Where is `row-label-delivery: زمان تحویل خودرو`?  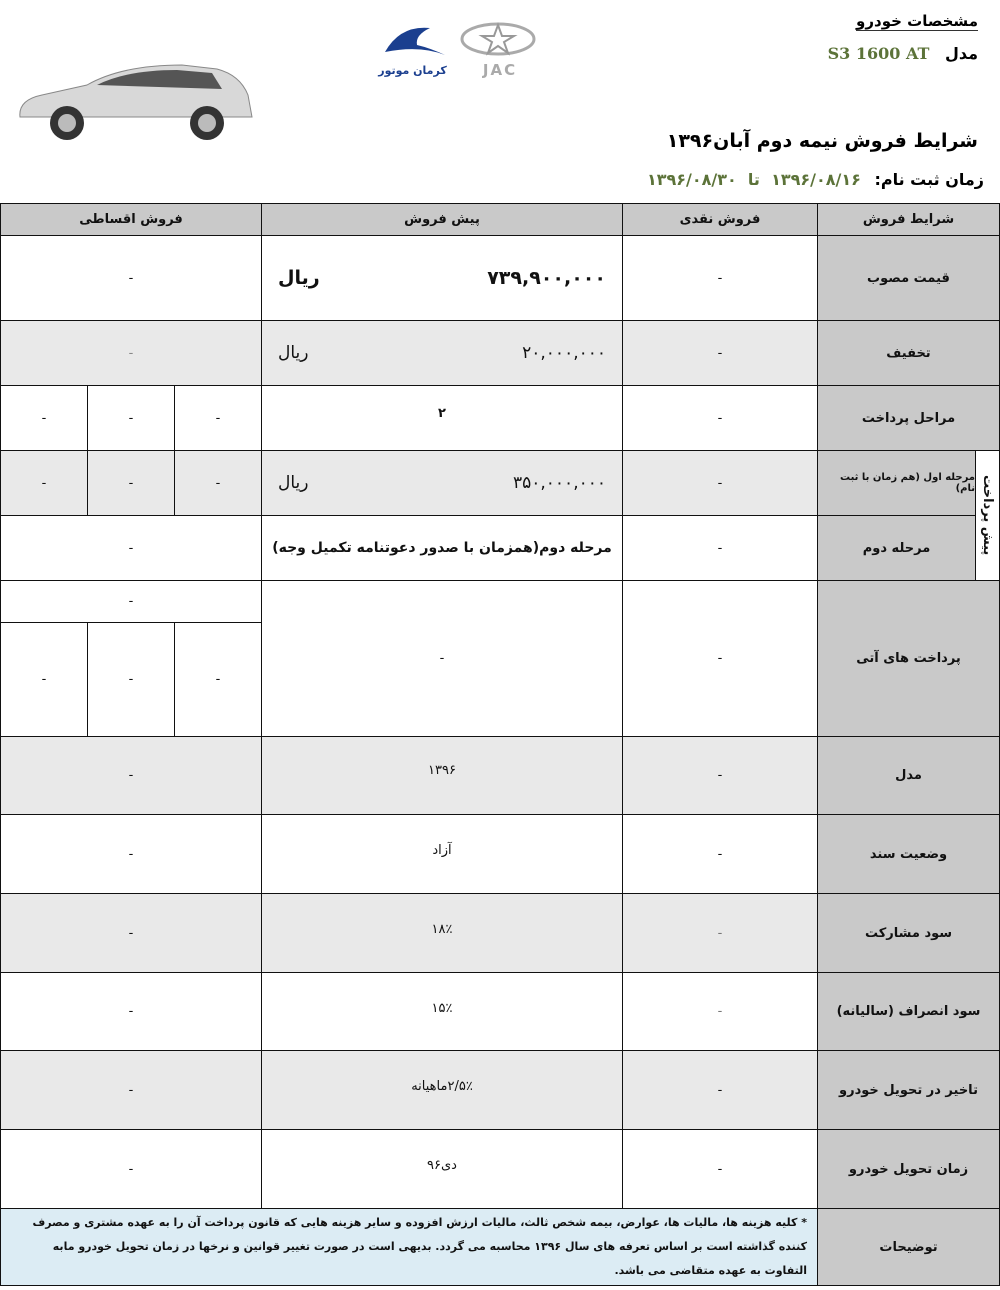 row-label-delivery: زمان تحویل خودرو is located at coordinates (908, 1169).